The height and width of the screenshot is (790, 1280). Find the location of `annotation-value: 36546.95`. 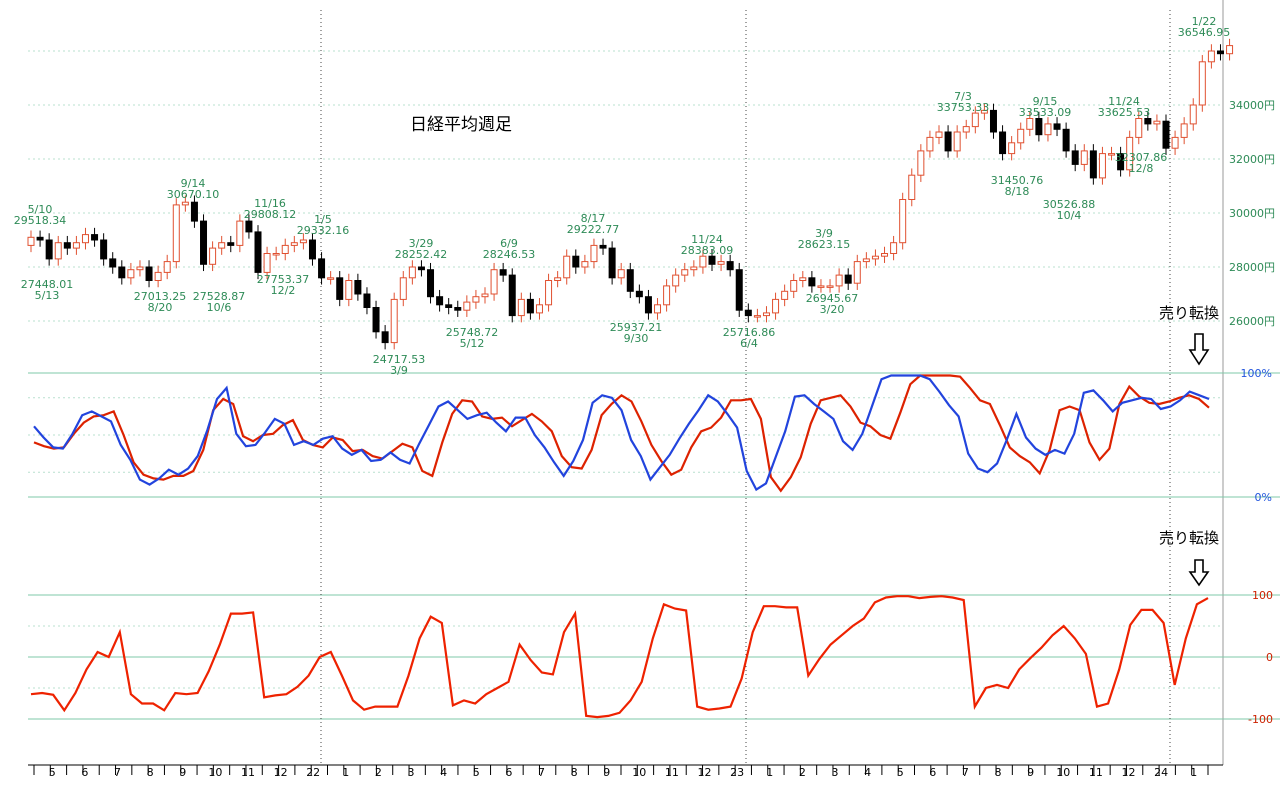

annotation-value: 36546.95 is located at coordinates (1204, 32).